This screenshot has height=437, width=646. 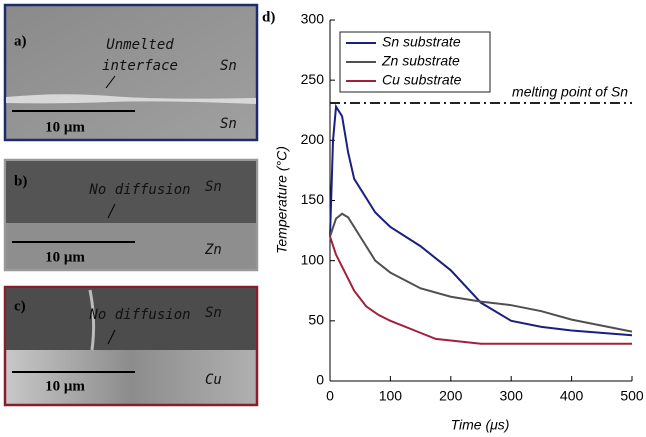 I want to click on panel-c: c) No diffusion Sn Cu 10 μm, so click(x=131, y=346).